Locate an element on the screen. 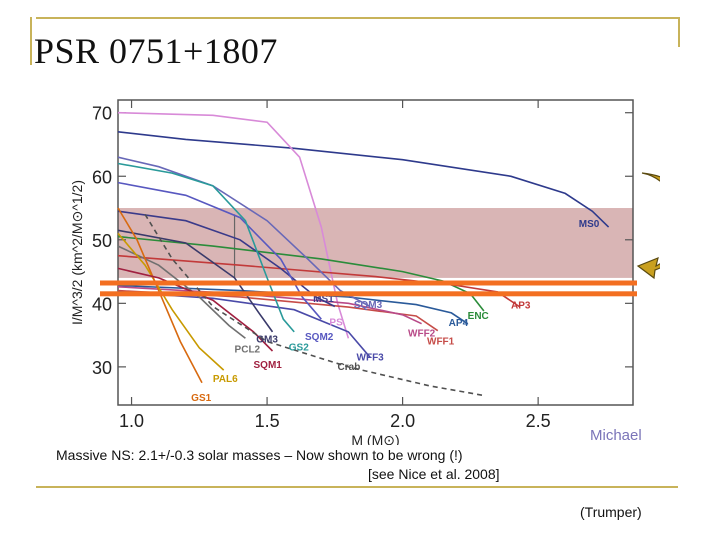  curve-label: SQM3 is located at coordinates (368, 305).